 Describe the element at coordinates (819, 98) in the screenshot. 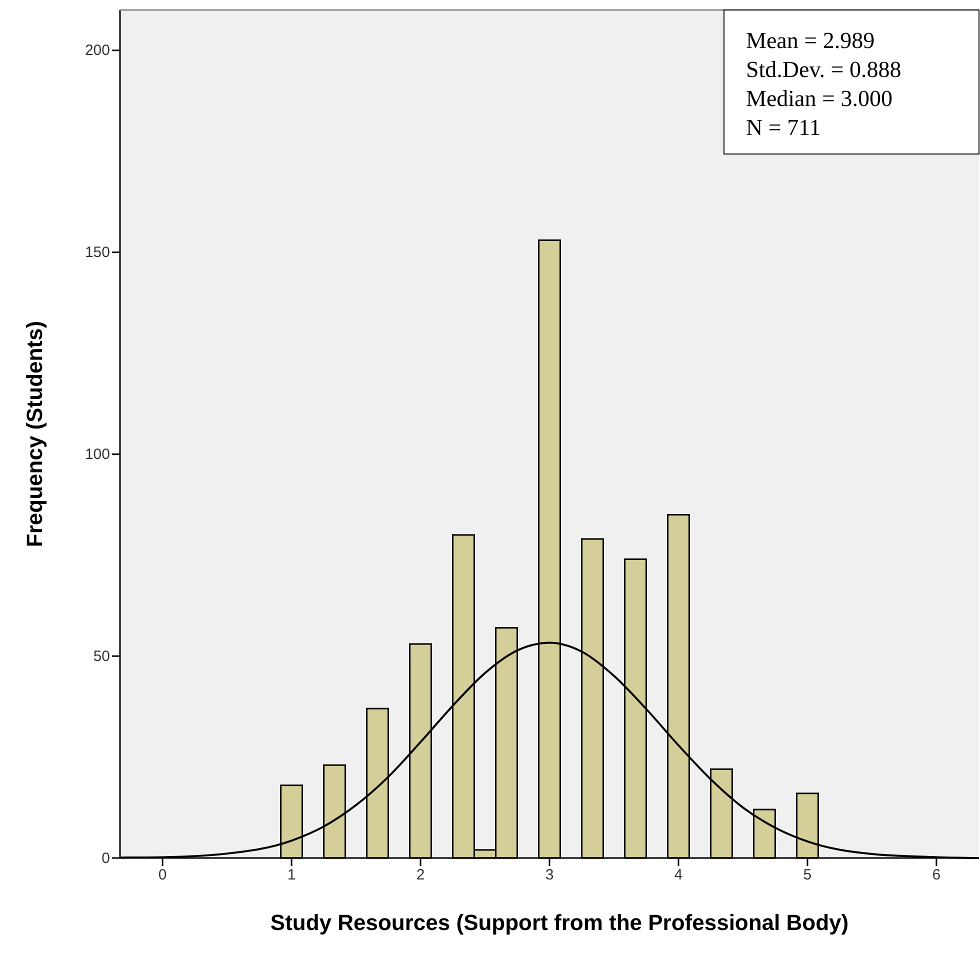

I see `annotation: Median = 3.000` at that location.